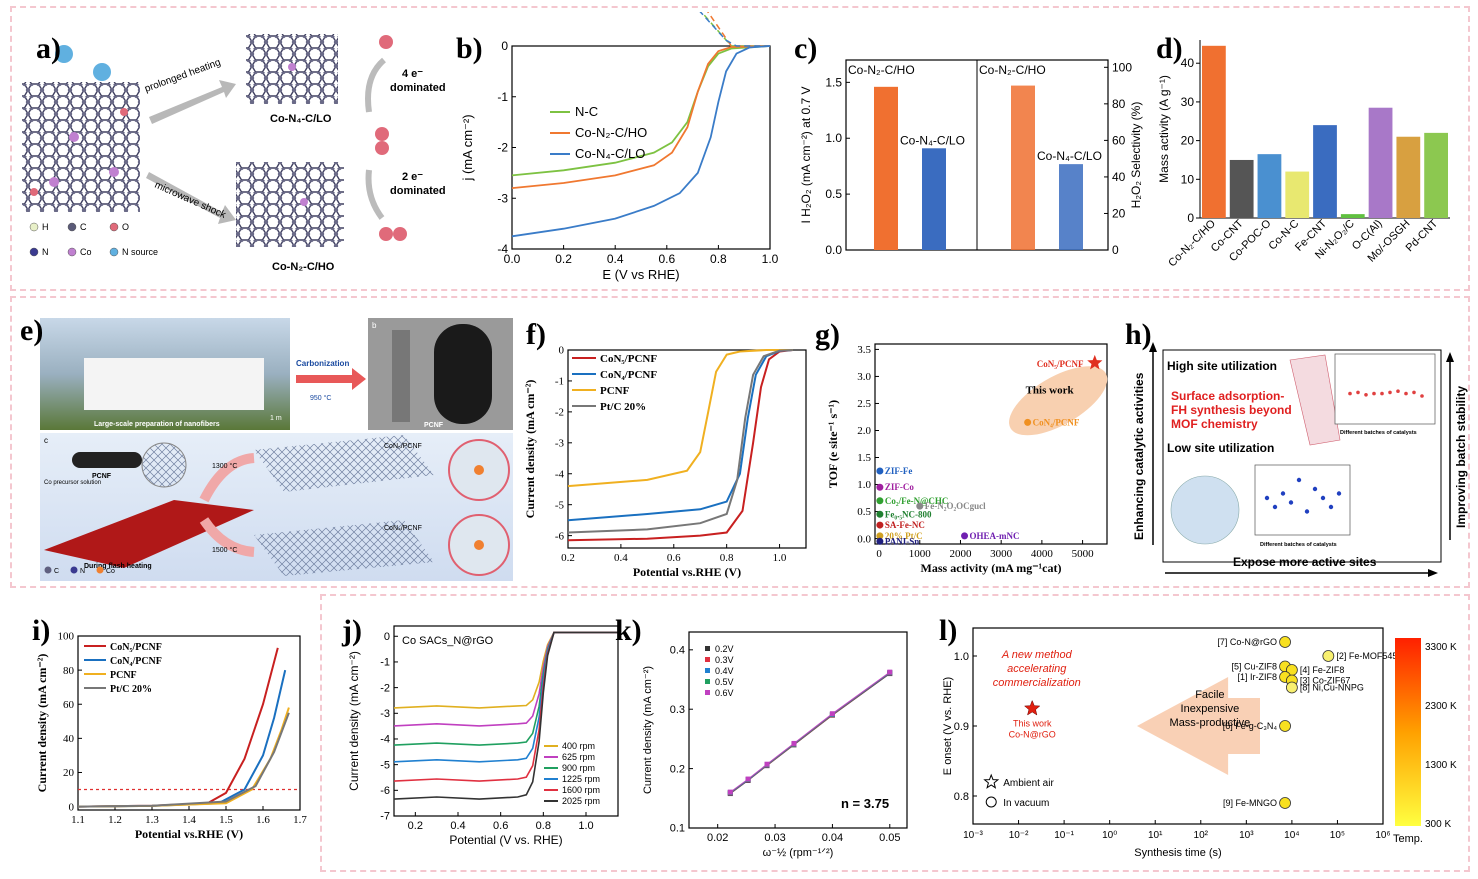 This screenshot has width=1478, height=879. Describe the element at coordinates (578, 757) in the screenshot. I see `legend-label: 625 rpm` at that location.